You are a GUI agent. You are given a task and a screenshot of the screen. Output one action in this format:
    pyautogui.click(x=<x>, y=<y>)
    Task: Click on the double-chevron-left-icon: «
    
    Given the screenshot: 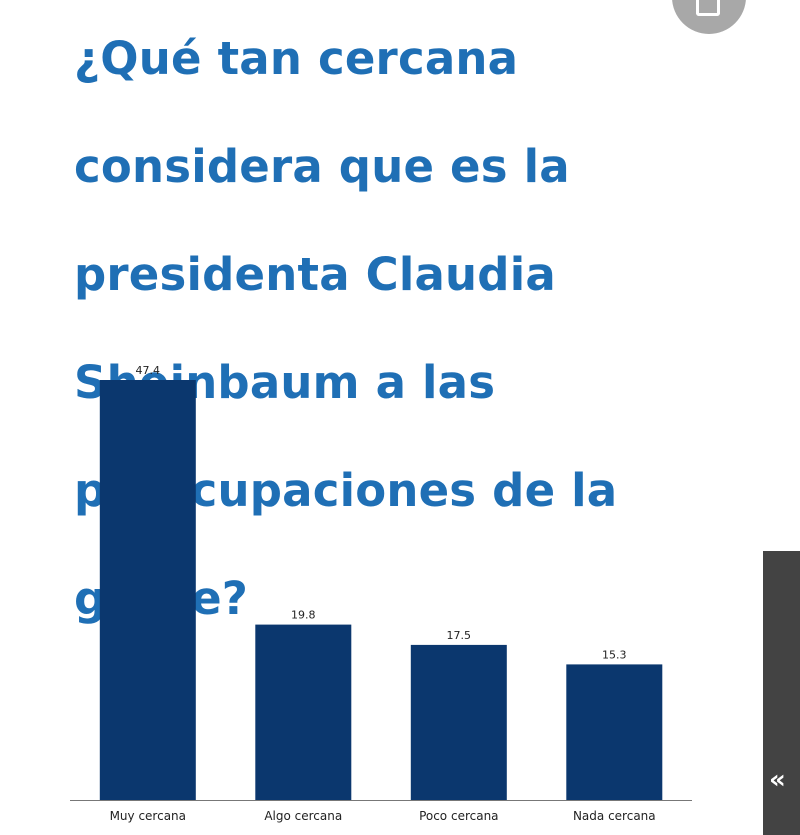 What is the action you would take?
    pyautogui.click(x=777, y=780)
    